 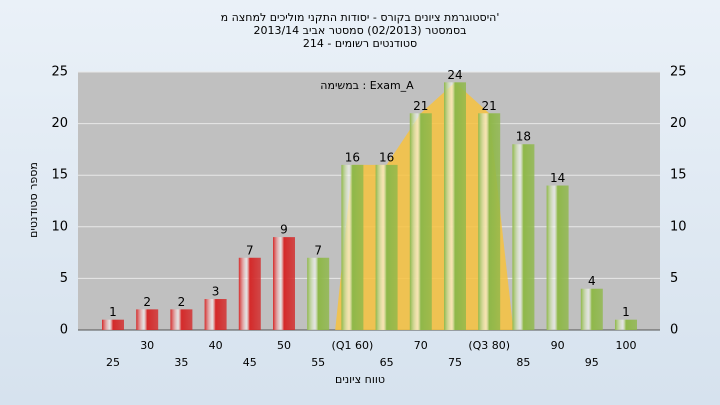 What do you see at coordinates (284, 230) in the screenshot?
I see `data-label: 9` at bounding box center [284, 230].